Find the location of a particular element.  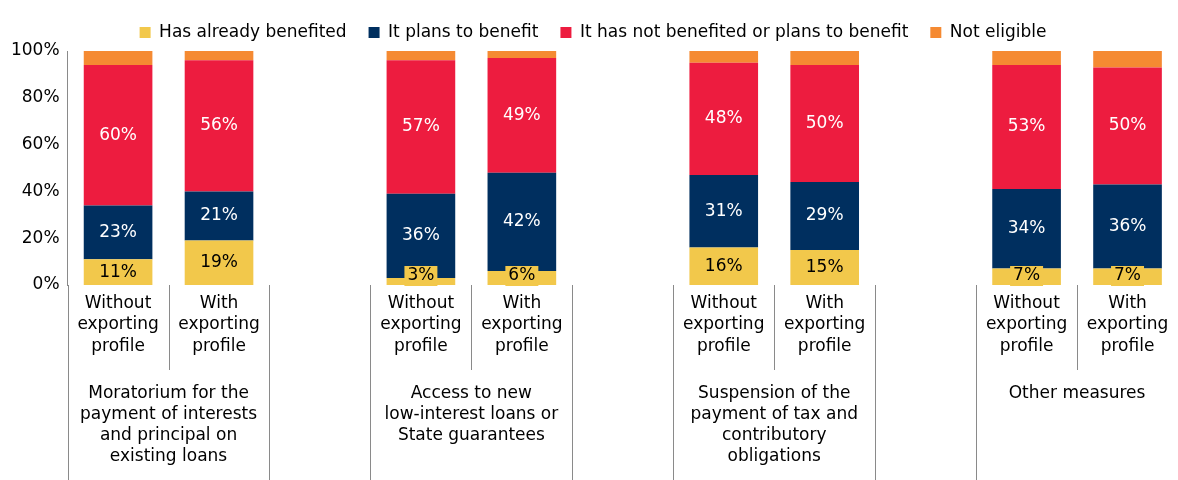

text: Other measures is located at coordinates (1077, 391).